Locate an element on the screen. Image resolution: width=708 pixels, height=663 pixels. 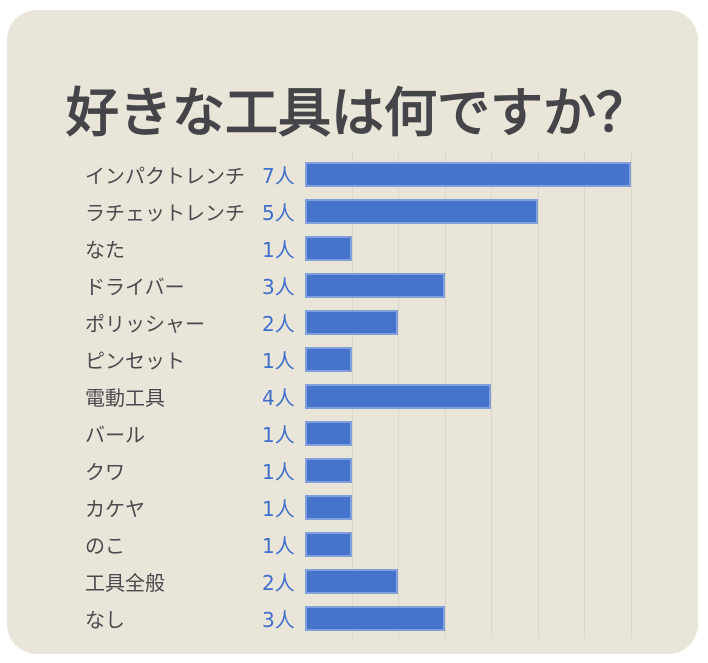
category-label: 工具全般 is located at coordinates (125, 583).